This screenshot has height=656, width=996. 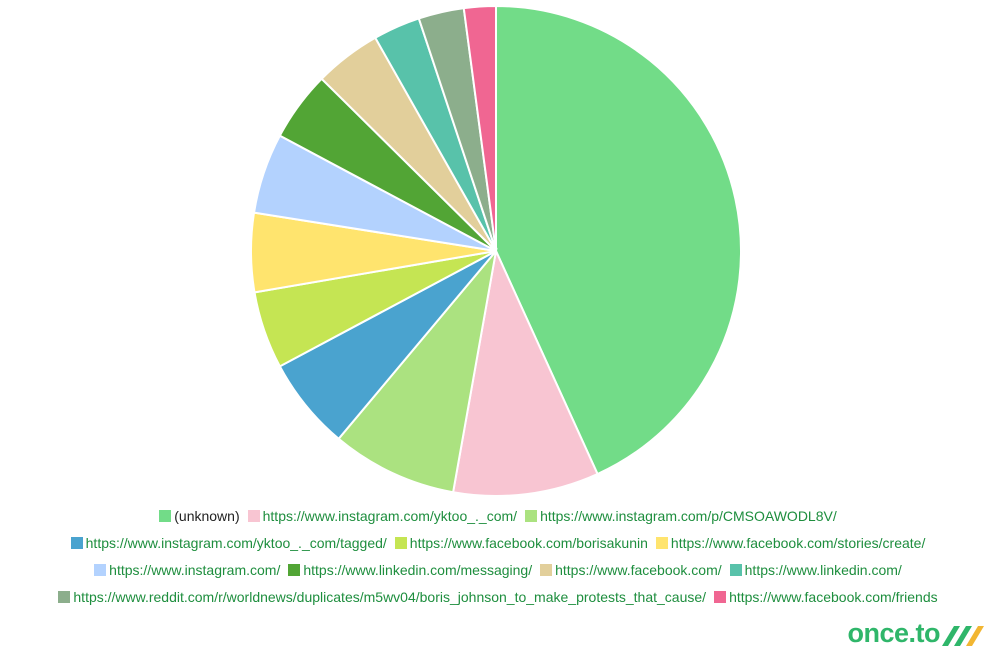 What do you see at coordinates (823, 570) in the screenshot?
I see `legend-label: https://www.linkedin.com/` at bounding box center [823, 570].